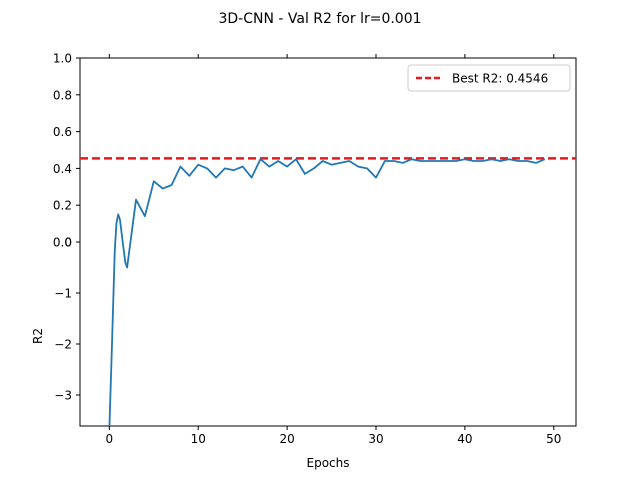  Describe the element at coordinates (62, 169) in the screenshot. I see `y-tick-label: 0.4` at that location.